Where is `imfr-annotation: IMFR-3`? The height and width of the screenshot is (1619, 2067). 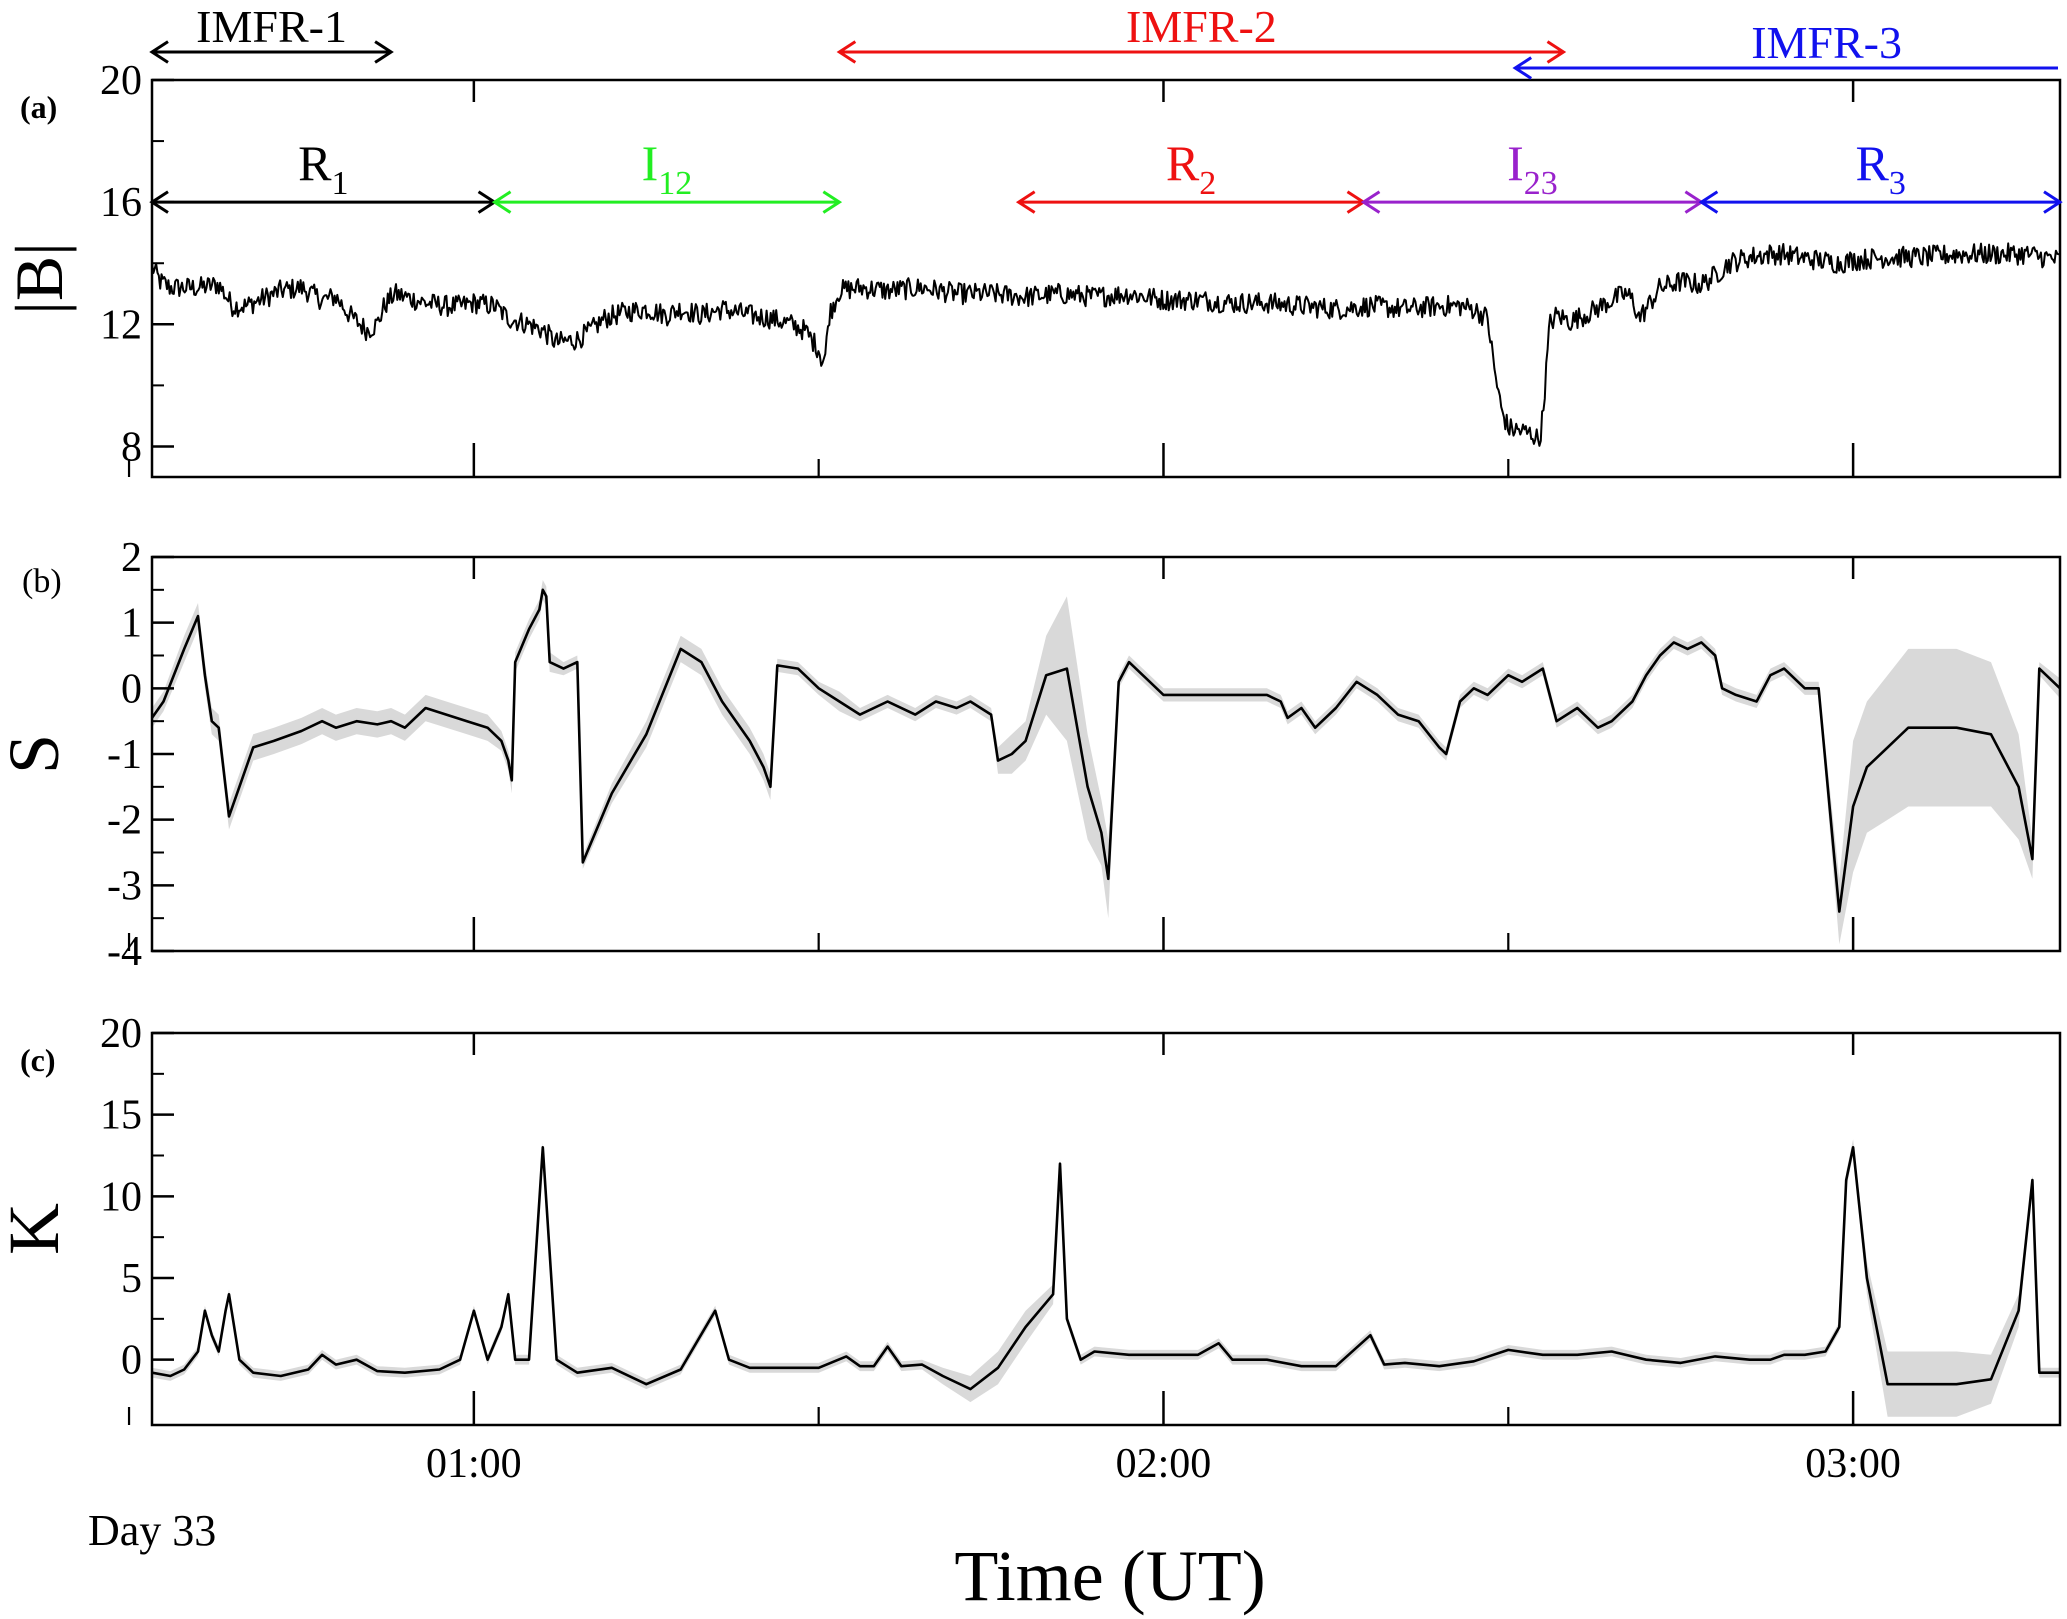 imfr-annotation: IMFR-3 is located at coordinates (1785, 48).